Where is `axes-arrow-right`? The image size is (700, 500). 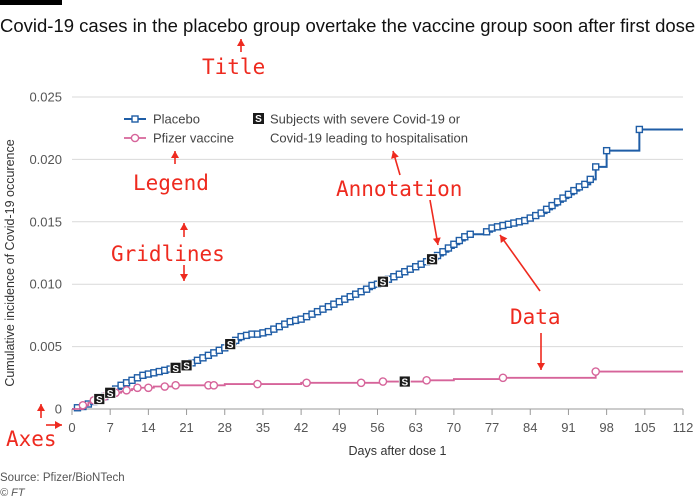
axes-arrow-right is located at coordinates (54, 425).